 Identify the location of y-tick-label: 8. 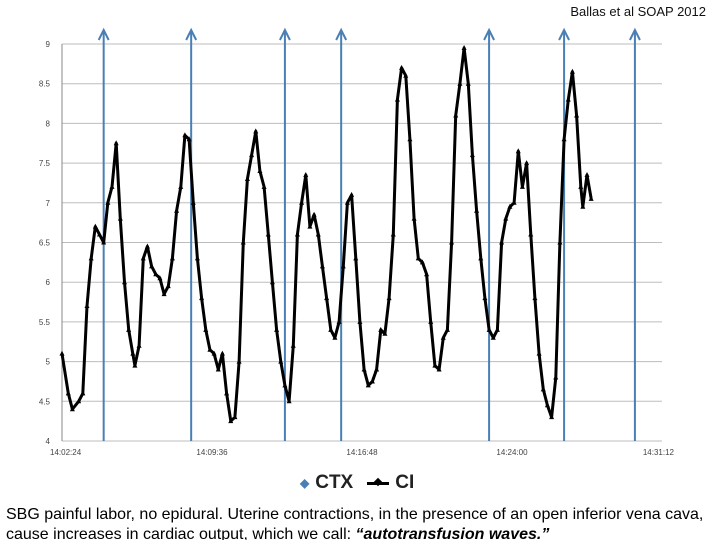
(48, 123).